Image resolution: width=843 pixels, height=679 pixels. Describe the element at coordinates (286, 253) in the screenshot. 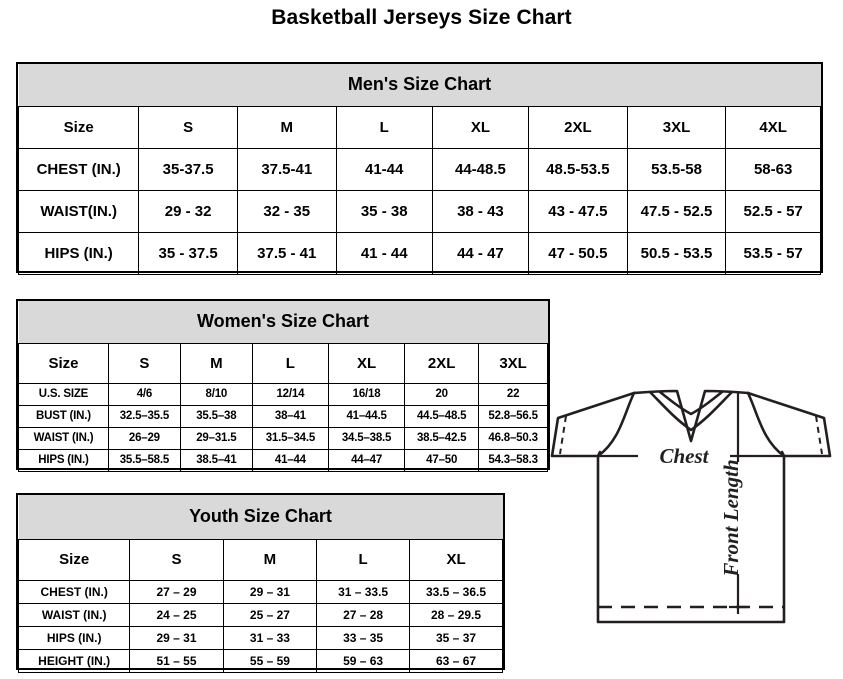

I see `mens-hips-m: 37.5 - 41` at that location.